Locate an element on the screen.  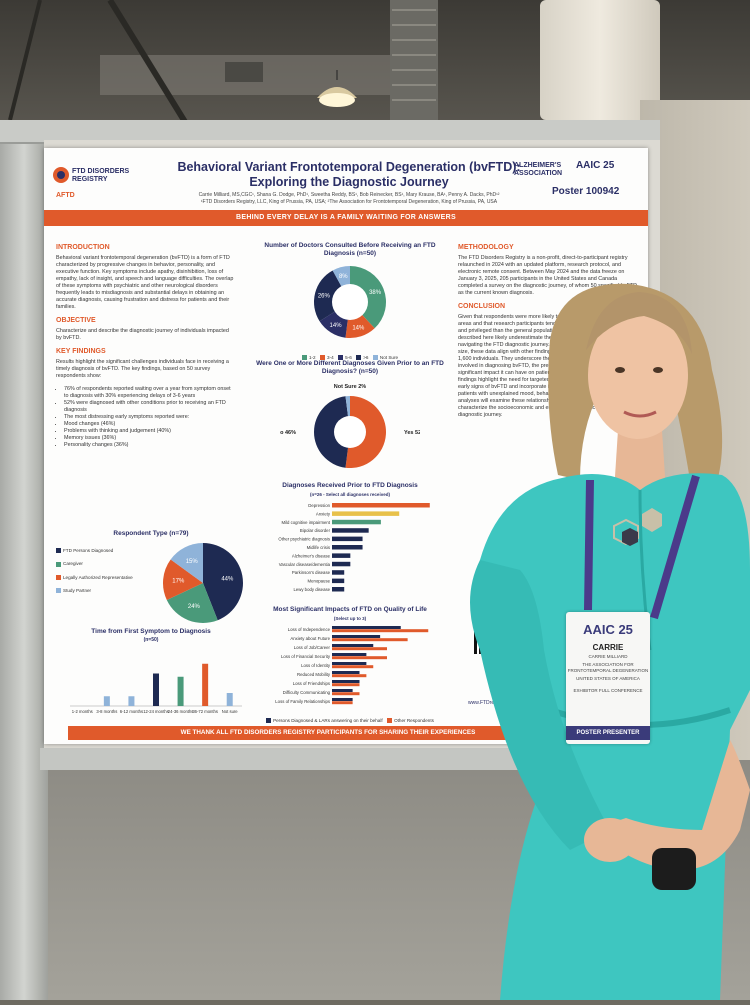
ceiling-structure is located at coordinates (223, 66).